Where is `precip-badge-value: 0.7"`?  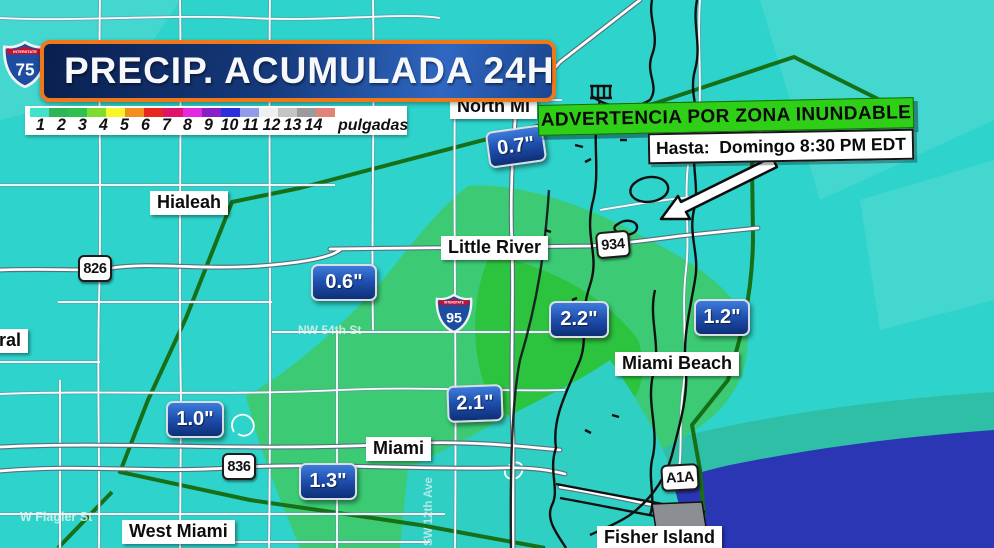 precip-badge-value: 0.7" is located at coordinates (515, 146).